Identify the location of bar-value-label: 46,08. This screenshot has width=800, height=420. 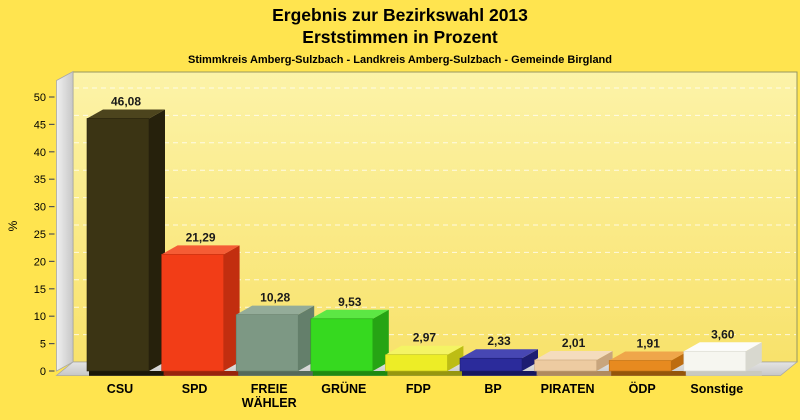
(126, 101).